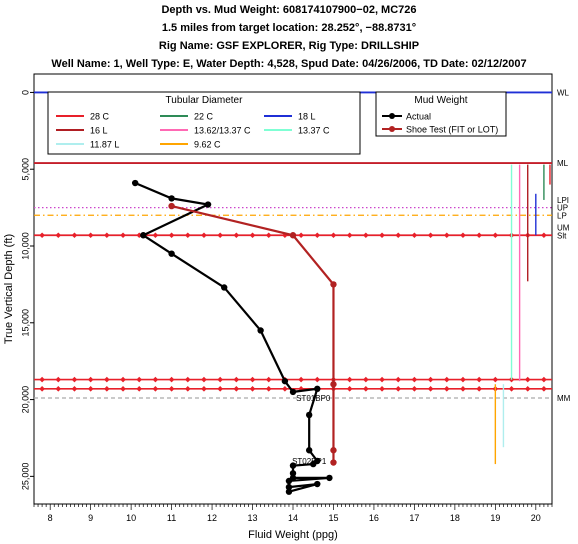  I want to click on tubular-legend-entry: 18 L, so click(307, 117).